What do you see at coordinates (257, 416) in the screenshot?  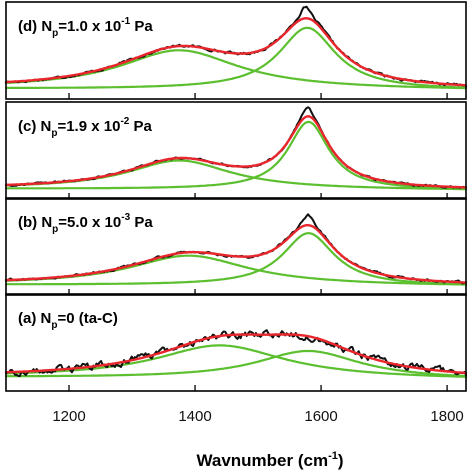 I see `x-axis: 1200 1400 1600 1800` at bounding box center [257, 416].